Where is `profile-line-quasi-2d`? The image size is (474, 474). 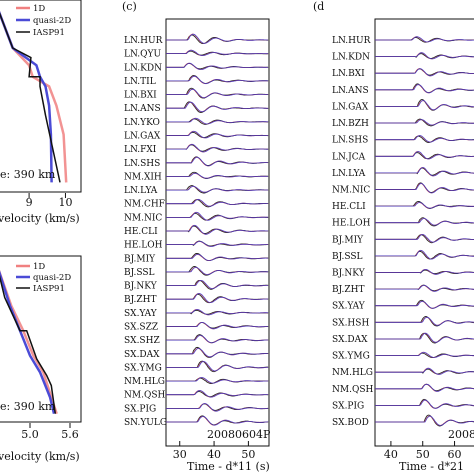 profile-line-quasi-2d is located at coordinates (28, 342).